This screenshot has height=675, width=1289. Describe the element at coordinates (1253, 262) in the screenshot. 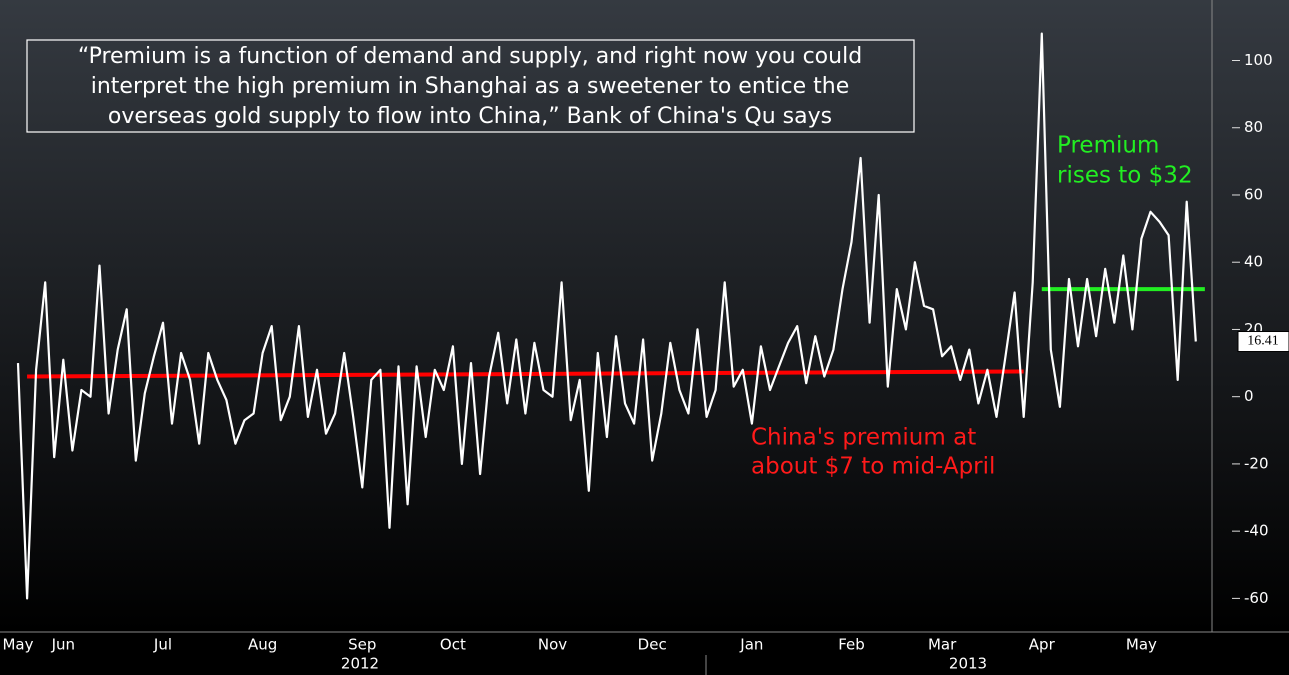

I see `y-tick-label: 40` at that location.